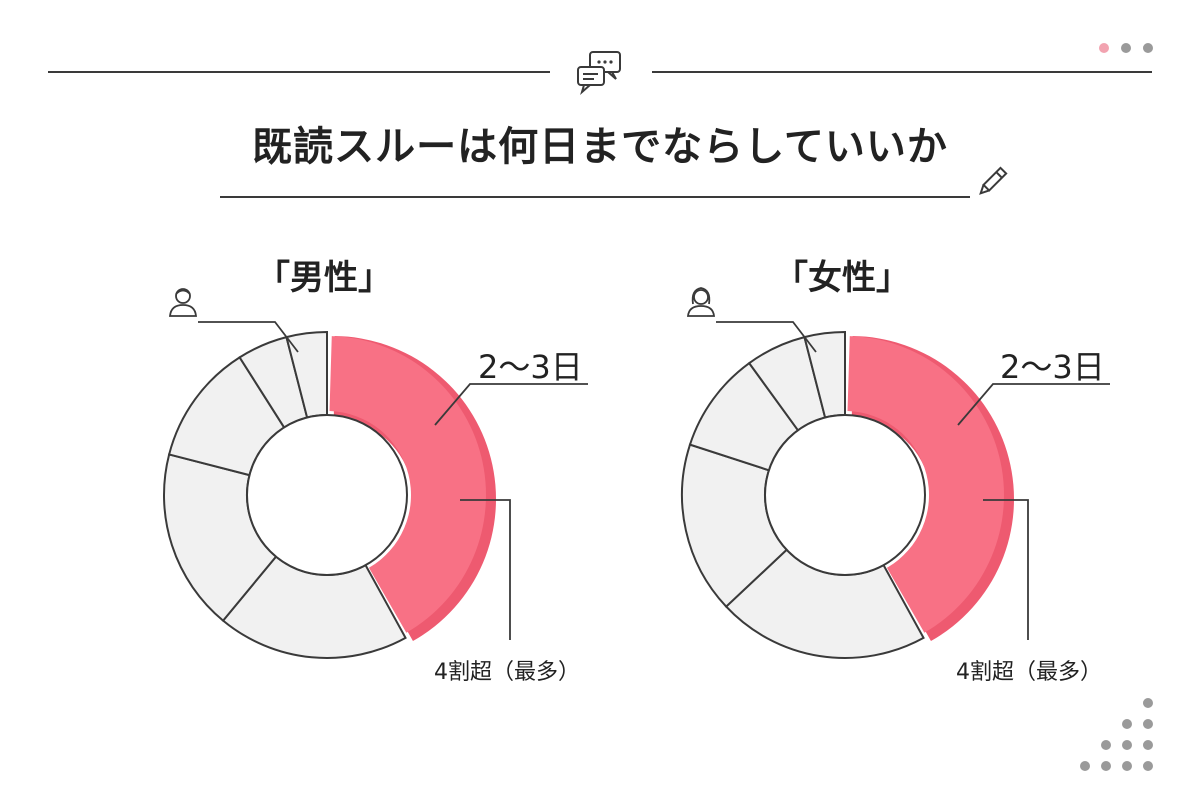 The height and width of the screenshot is (805, 1200). What do you see at coordinates (530, 367) in the screenshot?
I see `callout-label-male: 2〜3日` at bounding box center [530, 367].